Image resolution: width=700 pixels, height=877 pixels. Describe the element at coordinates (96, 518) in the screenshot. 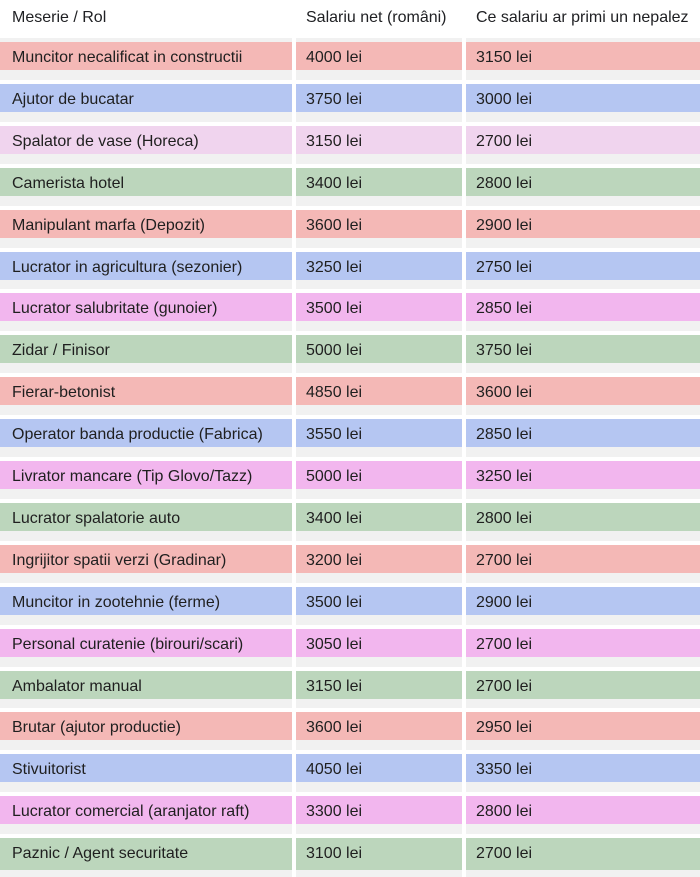

I see `cell-role: Lucrator spalatorie auto` at that location.